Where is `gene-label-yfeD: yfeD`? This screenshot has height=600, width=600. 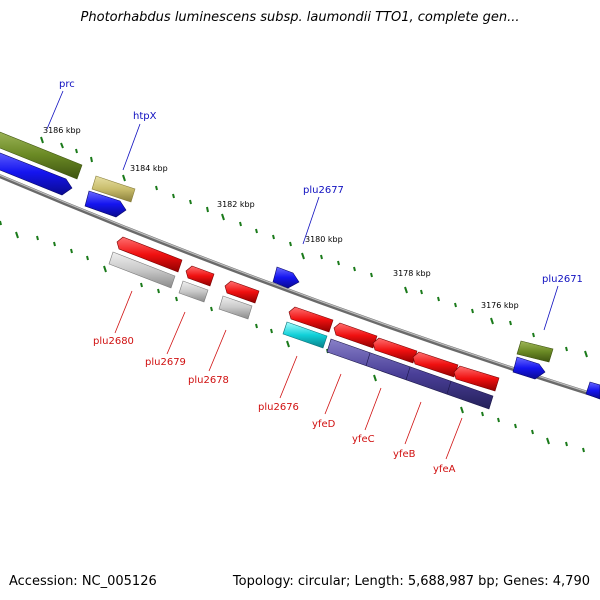 gene-label-yfeD: yfeD is located at coordinates (324, 424).